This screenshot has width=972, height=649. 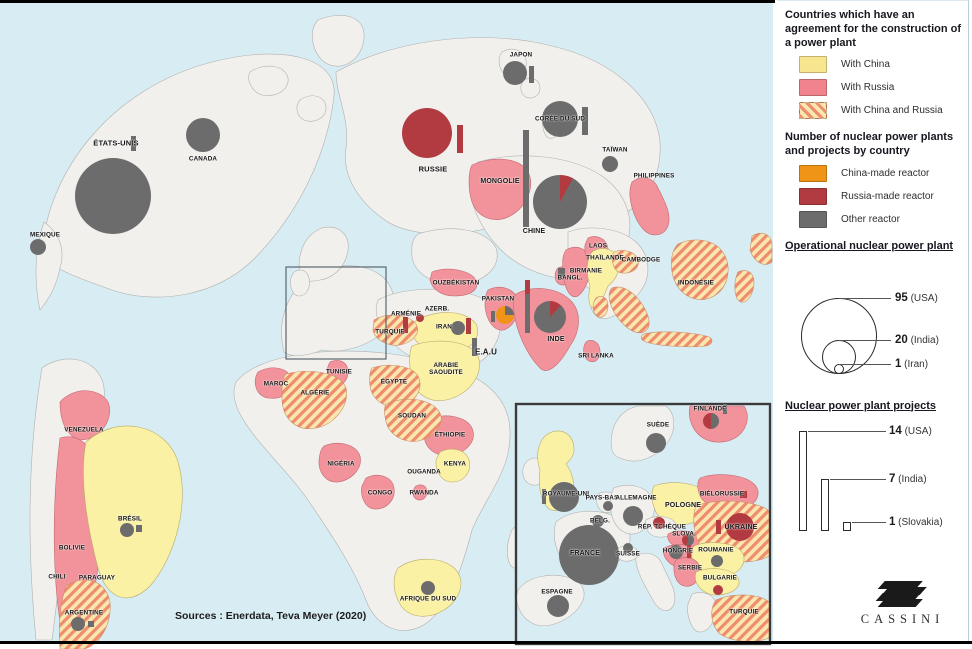 I want to click on iran-plants-marker, so click(x=458, y=328).